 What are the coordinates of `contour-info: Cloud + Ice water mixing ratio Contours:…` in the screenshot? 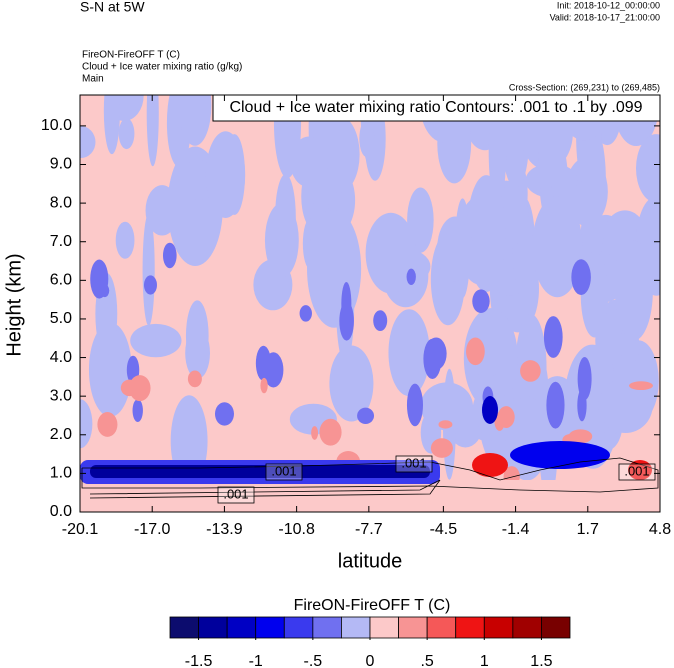 It's located at (435, 107).